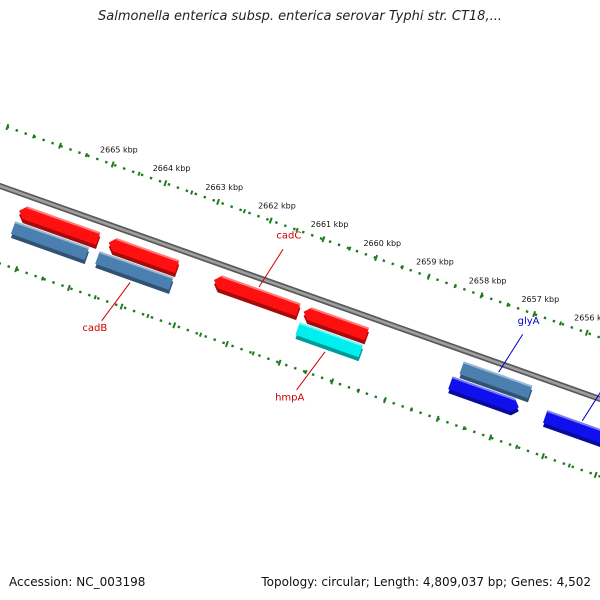 Image resolution: width=600 pixels, height=600 pixels. Describe the element at coordinates (330, 224) in the screenshot. I see `tick-label: 2661 kbp` at that location.